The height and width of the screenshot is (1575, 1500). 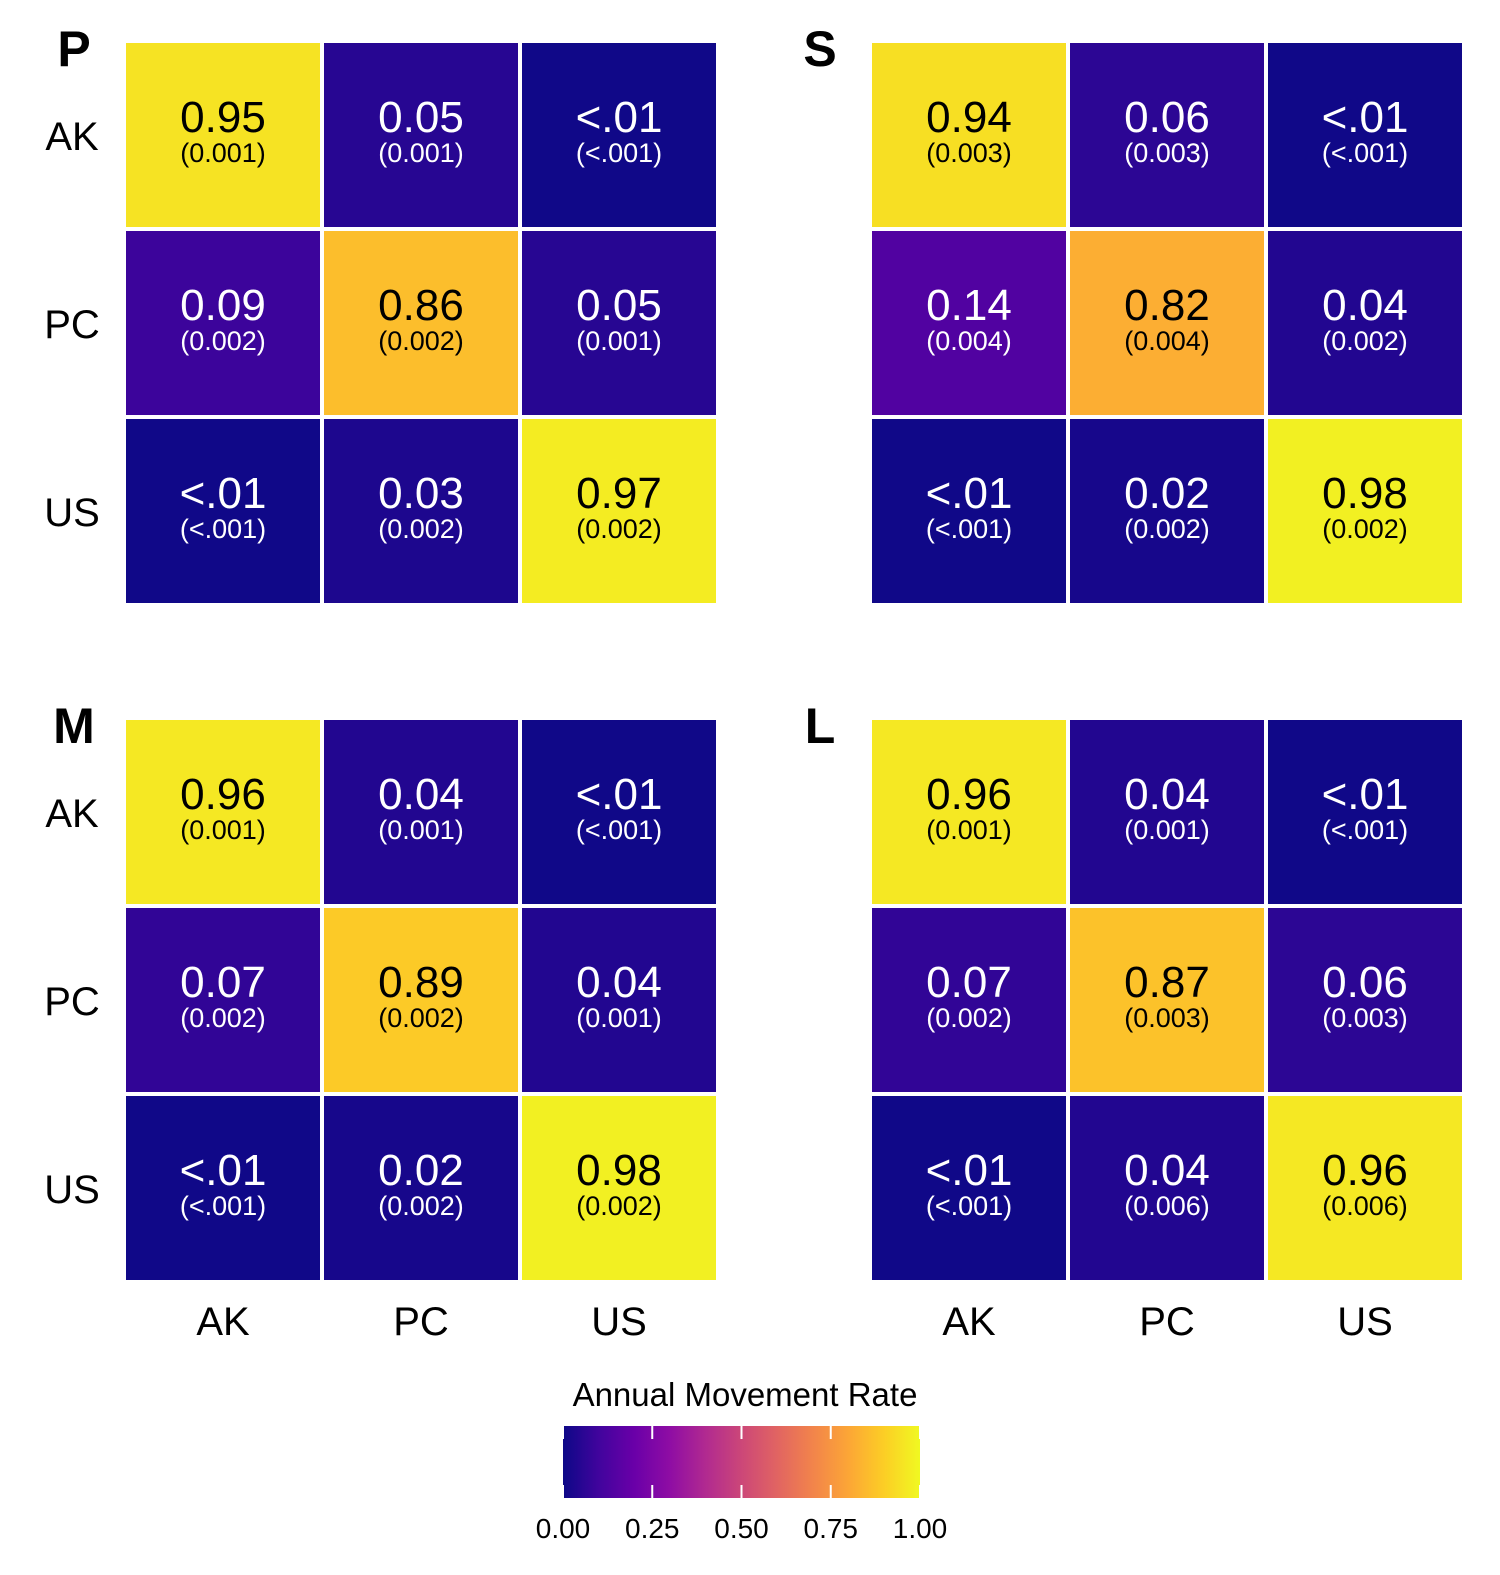 What do you see at coordinates (820, 726) in the screenshot?
I see `panel-label: L` at bounding box center [820, 726].